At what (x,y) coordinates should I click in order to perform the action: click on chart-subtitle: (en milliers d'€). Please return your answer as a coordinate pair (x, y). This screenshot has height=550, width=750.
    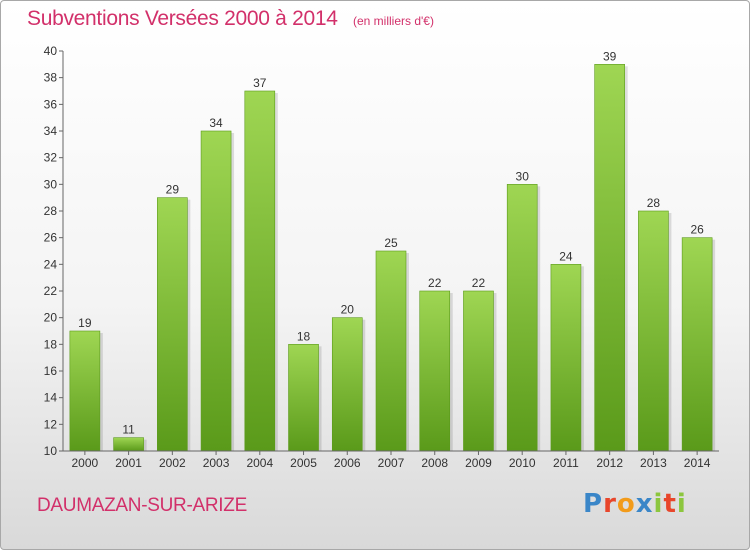
    Looking at the image, I should click on (393, 21).